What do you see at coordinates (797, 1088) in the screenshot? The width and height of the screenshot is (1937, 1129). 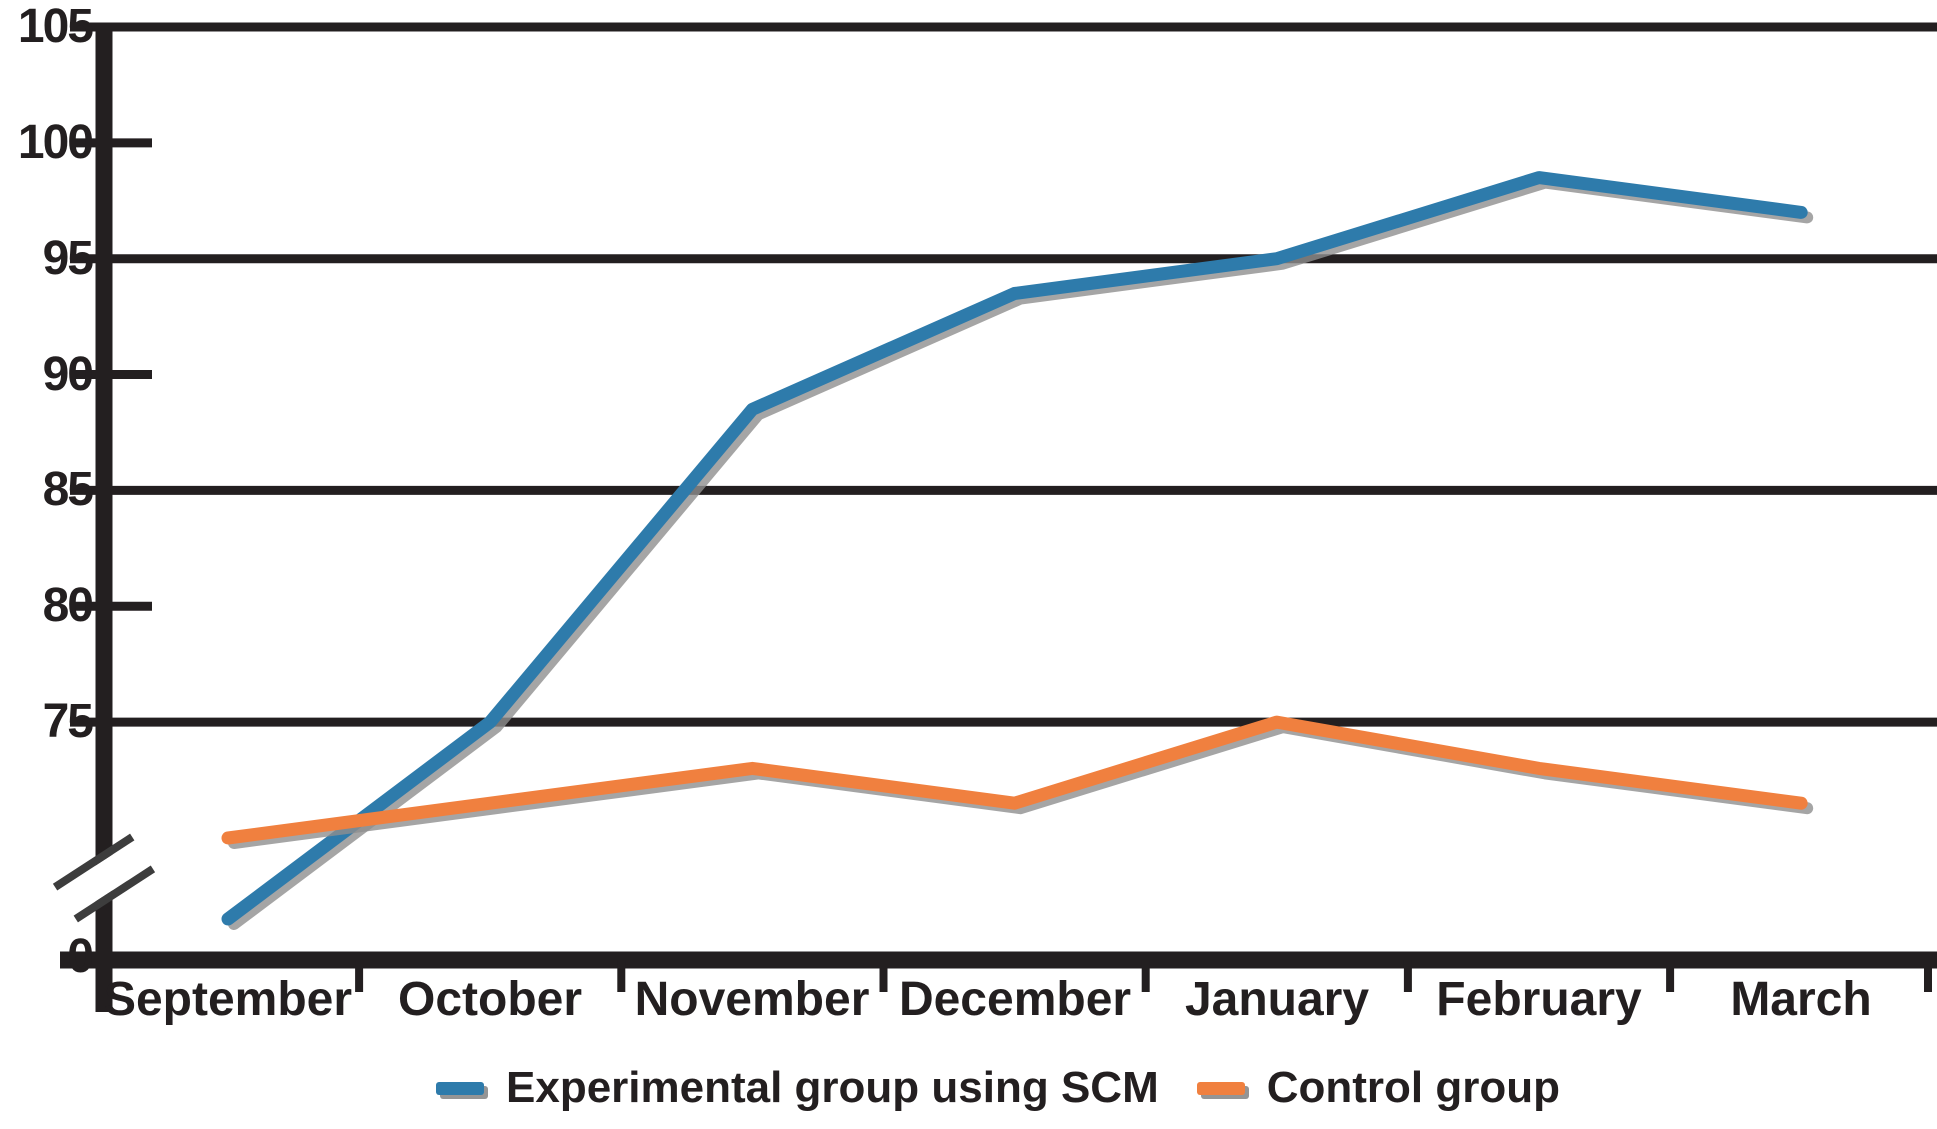 I see `legend-item-experimental: Experimental group using SCM` at bounding box center [797, 1088].